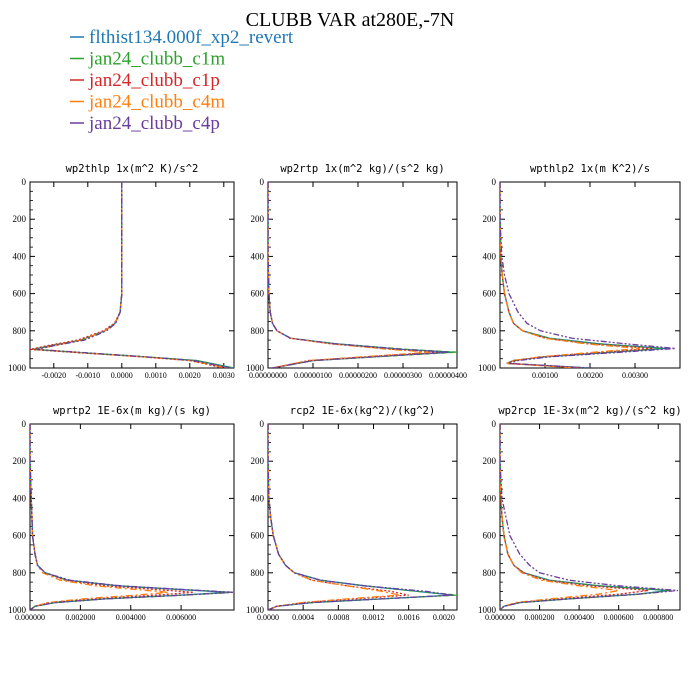 This screenshot has height=700, width=700. I want to click on x-tick-label: 0.000400, so click(579, 617).